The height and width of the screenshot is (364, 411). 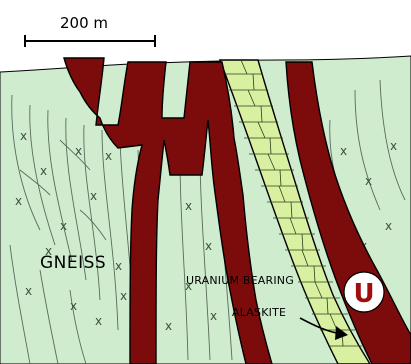 I want to click on pointer-arrow-icon, so click(x=323, y=328).